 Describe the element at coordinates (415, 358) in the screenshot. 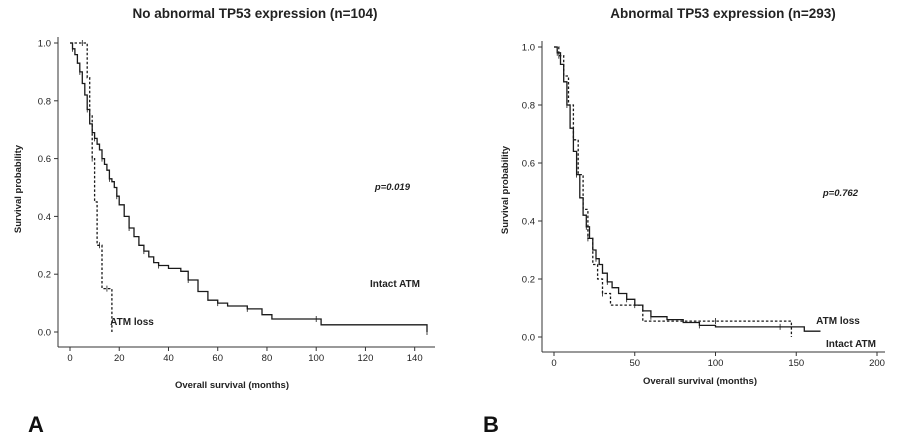

I see `panel-a-x-tick-label: 140` at that location.